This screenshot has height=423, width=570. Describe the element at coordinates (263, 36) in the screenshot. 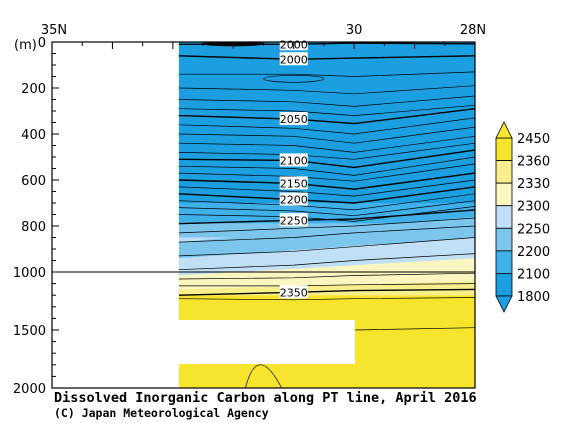

I see `x-axis: 35N 30 28N` at that location.